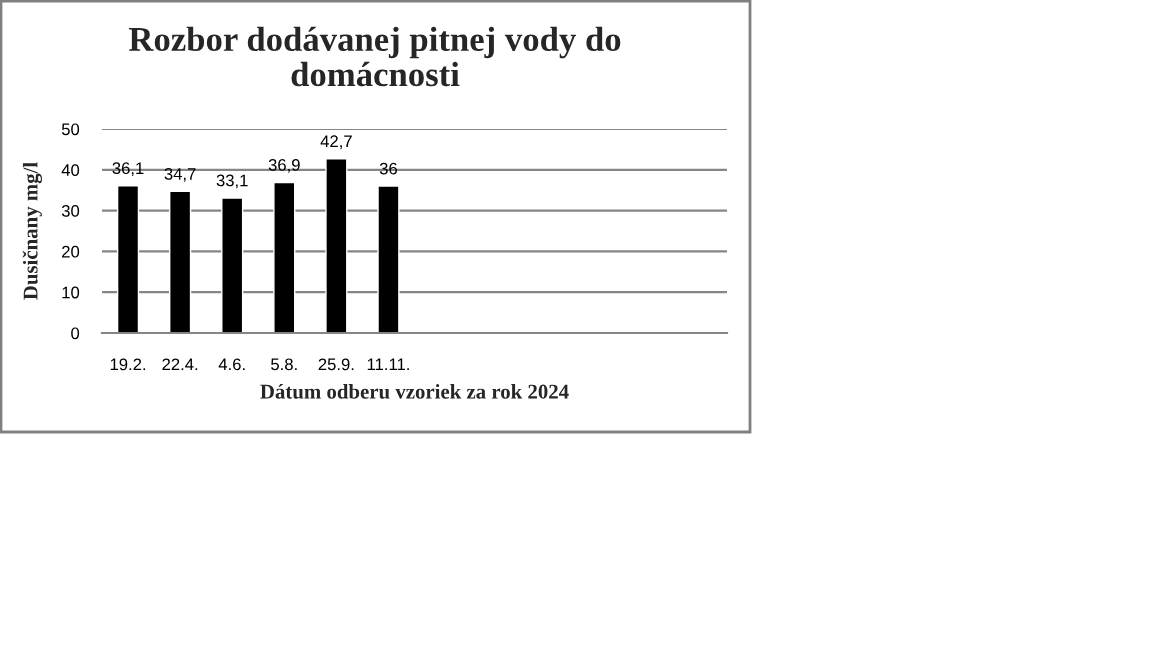  Describe the element at coordinates (388, 364) in the screenshot. I see `x-tick-label: 11.11.` at that location.